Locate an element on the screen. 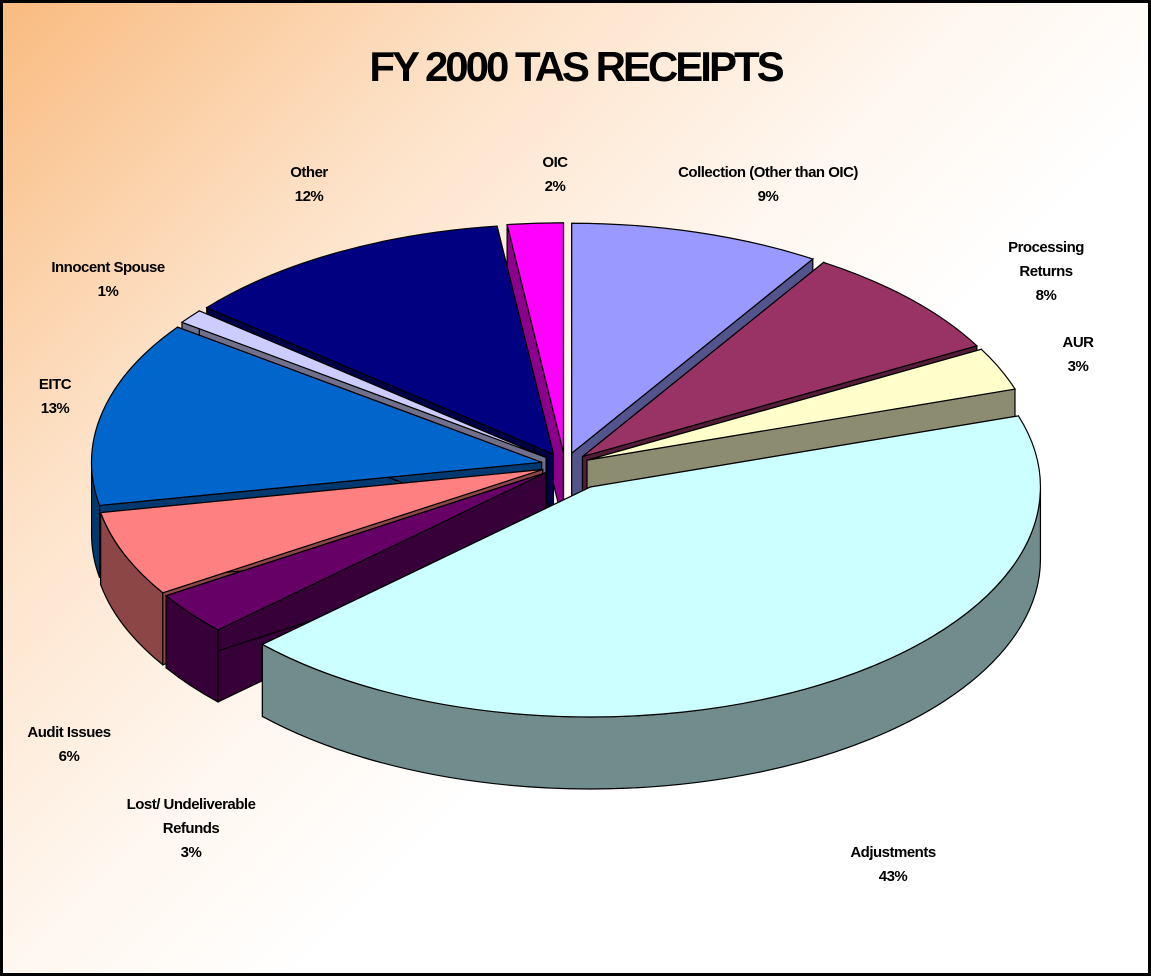  slice-label: Innocent Spouse is located at coordinates (108, 267).